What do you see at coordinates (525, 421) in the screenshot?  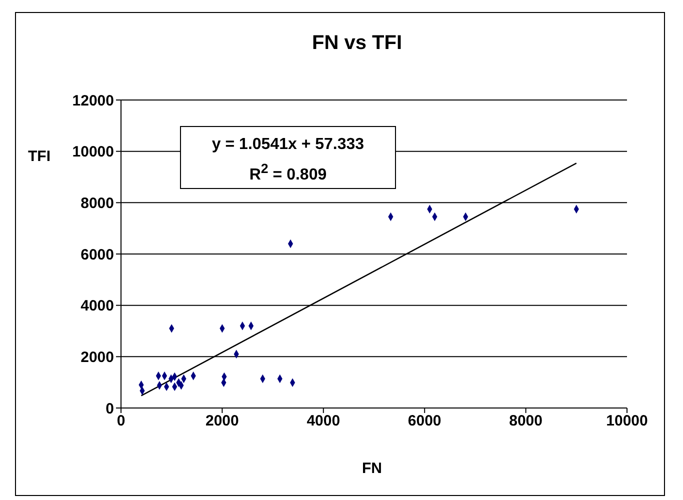 I see `x-tick-label: 8000` at bounding box center [525, 421].